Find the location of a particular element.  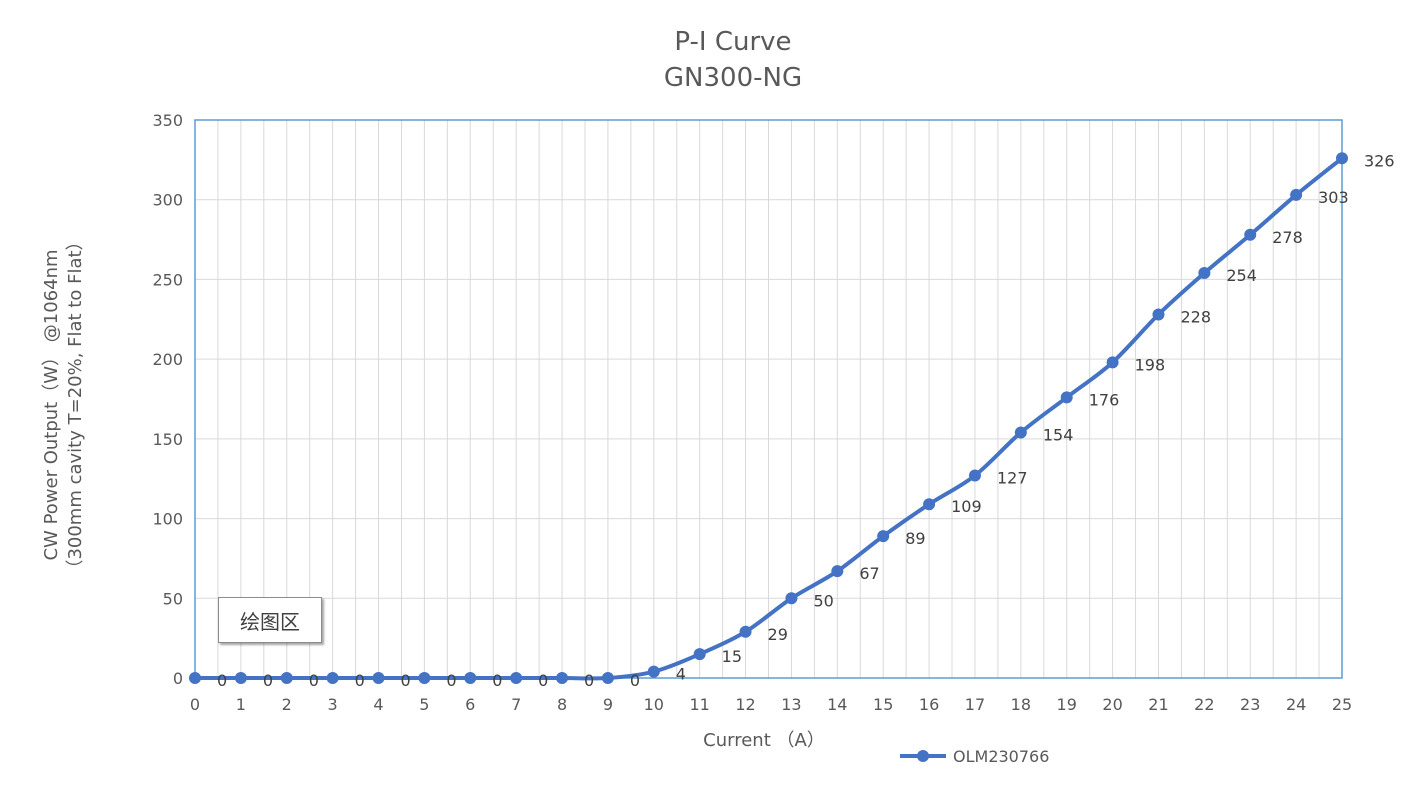

chart-title-line2: GN300-NG is located at coordinates (733, 78).